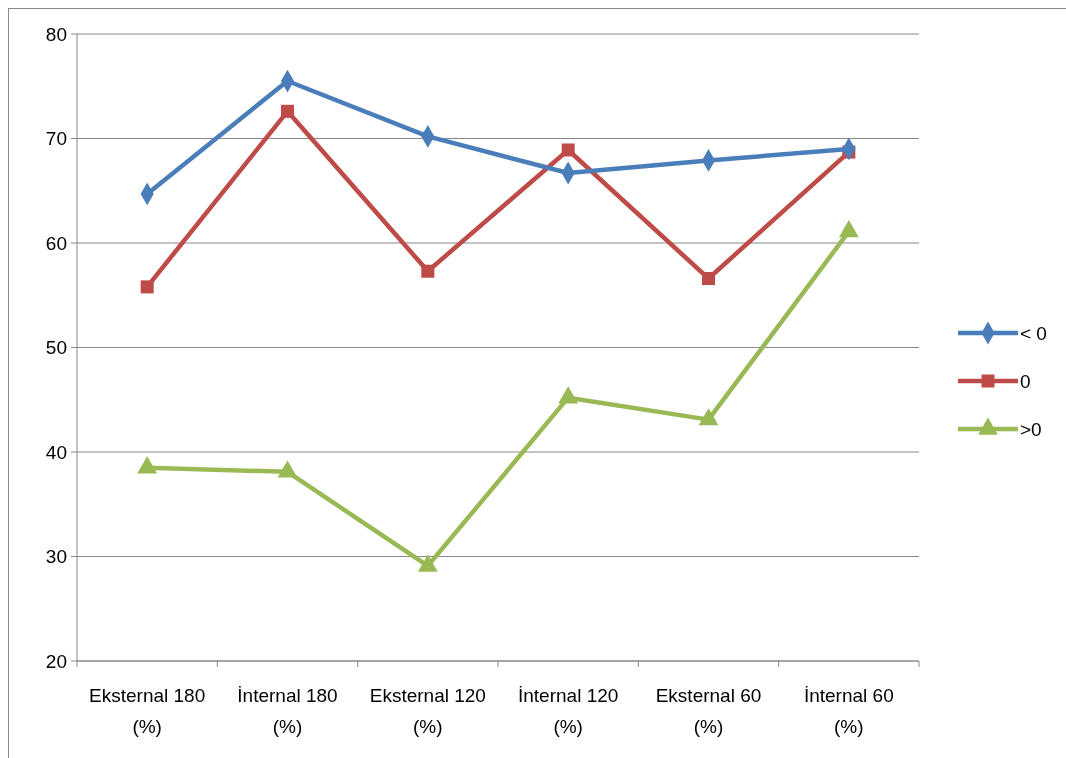 The width and height of the screenshot is (1066, 758). Describe the element at coordinates (56, 661) in the screenshot. I see `y-tick-label: 20` at that location.